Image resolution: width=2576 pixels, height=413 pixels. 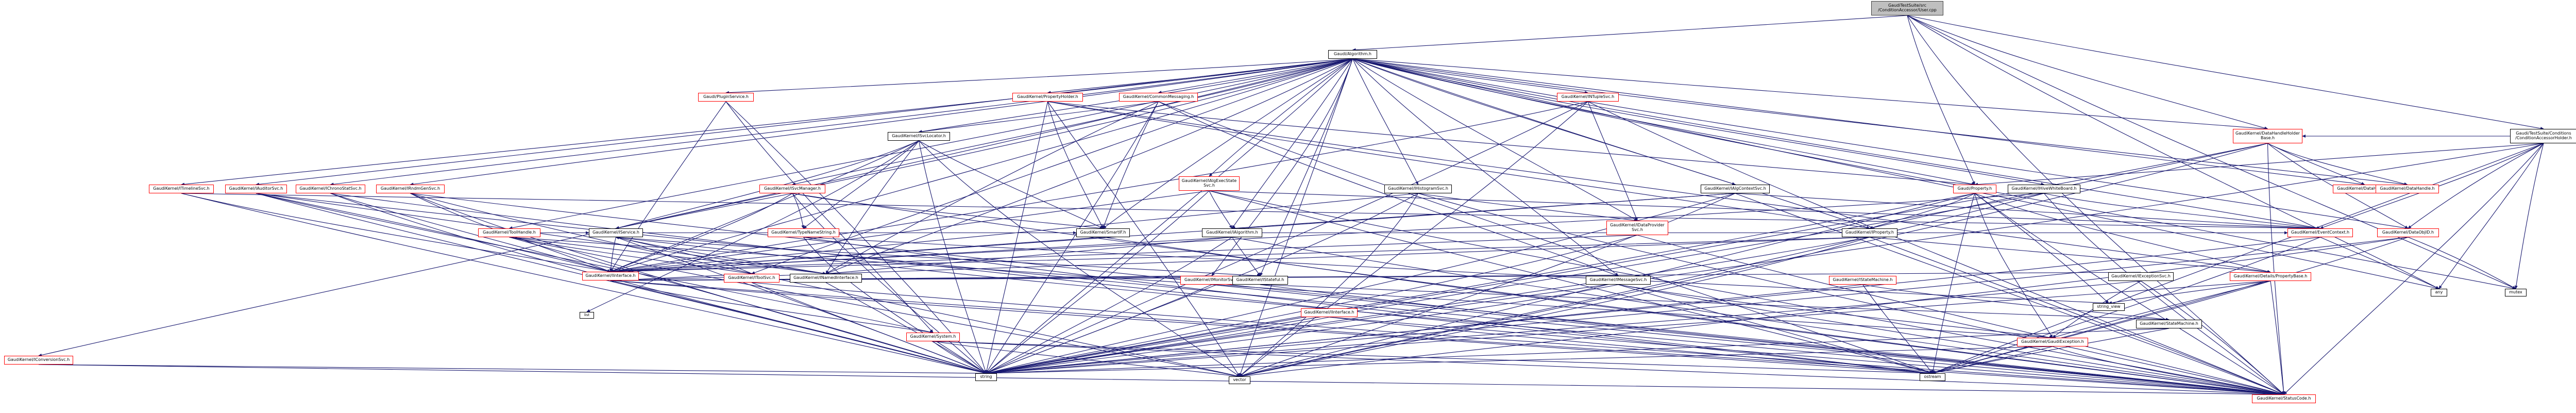 I want to click on graph-node-list: list, so click(x=587, y=315).